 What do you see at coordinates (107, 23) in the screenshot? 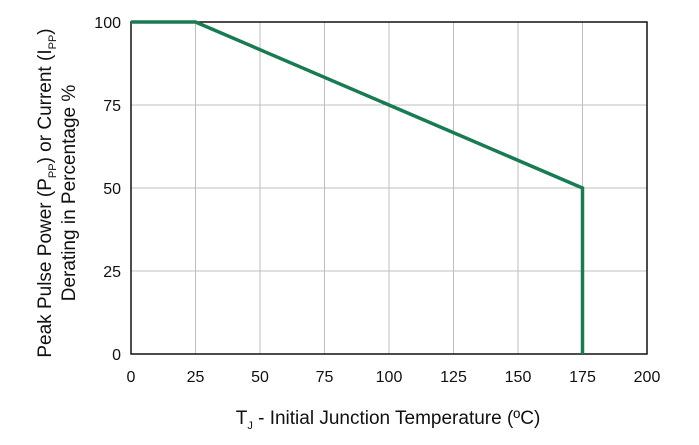
I see `y-tick-label-100: 100` at bounding box center [107, 23].